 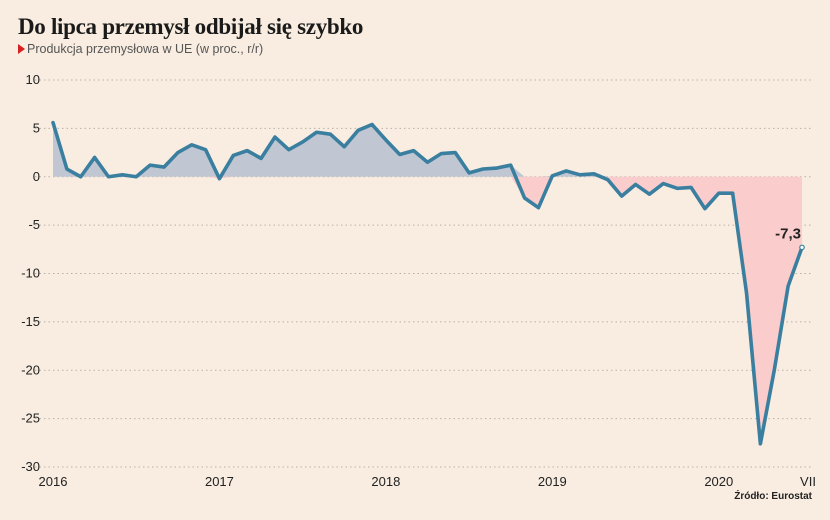 What do you see at coordinates (36, 176) in the screenshot?
I see `y-tick-label: 0` at bounding box center [36, 176].